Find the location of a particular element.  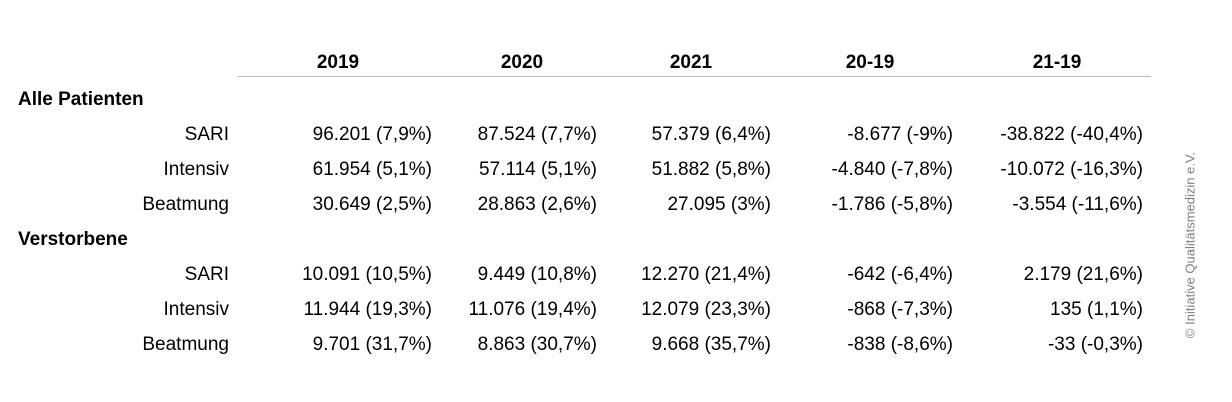

column-header: 2019 is located at coordinates (338, 62).